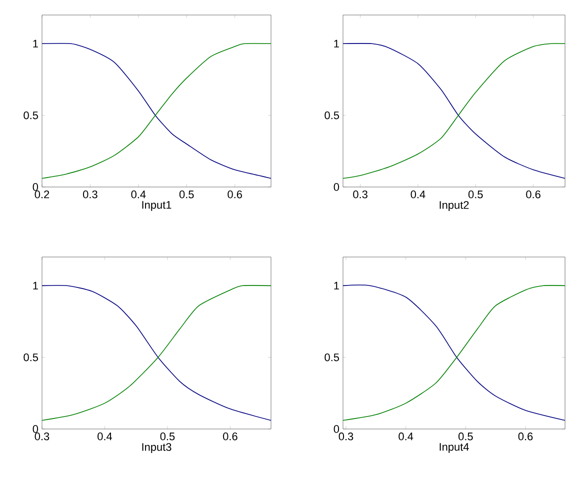  What do you see at coordinates (157, 448) in the screenshot?
I see `x-axis-title: Input3` at bounding box center [157, 448].